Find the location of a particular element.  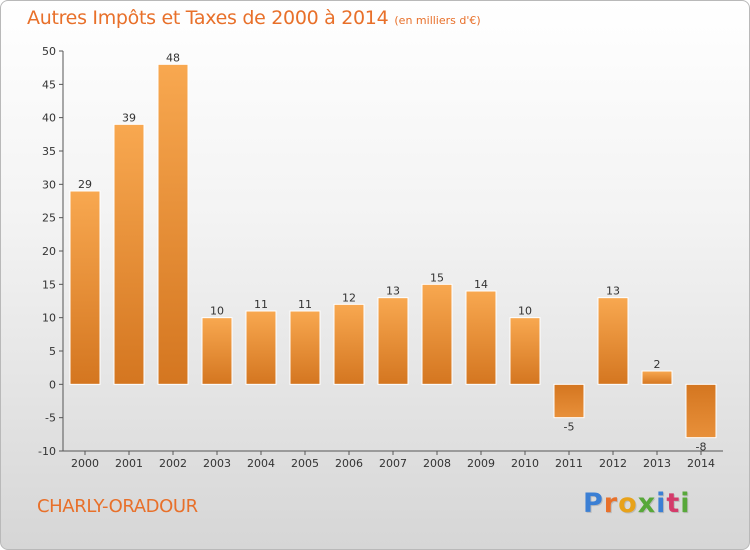

y-axis: -10 -5 0 5 10 15 20 25 30 35 40 45 50 is located at coordinates (51, 251).